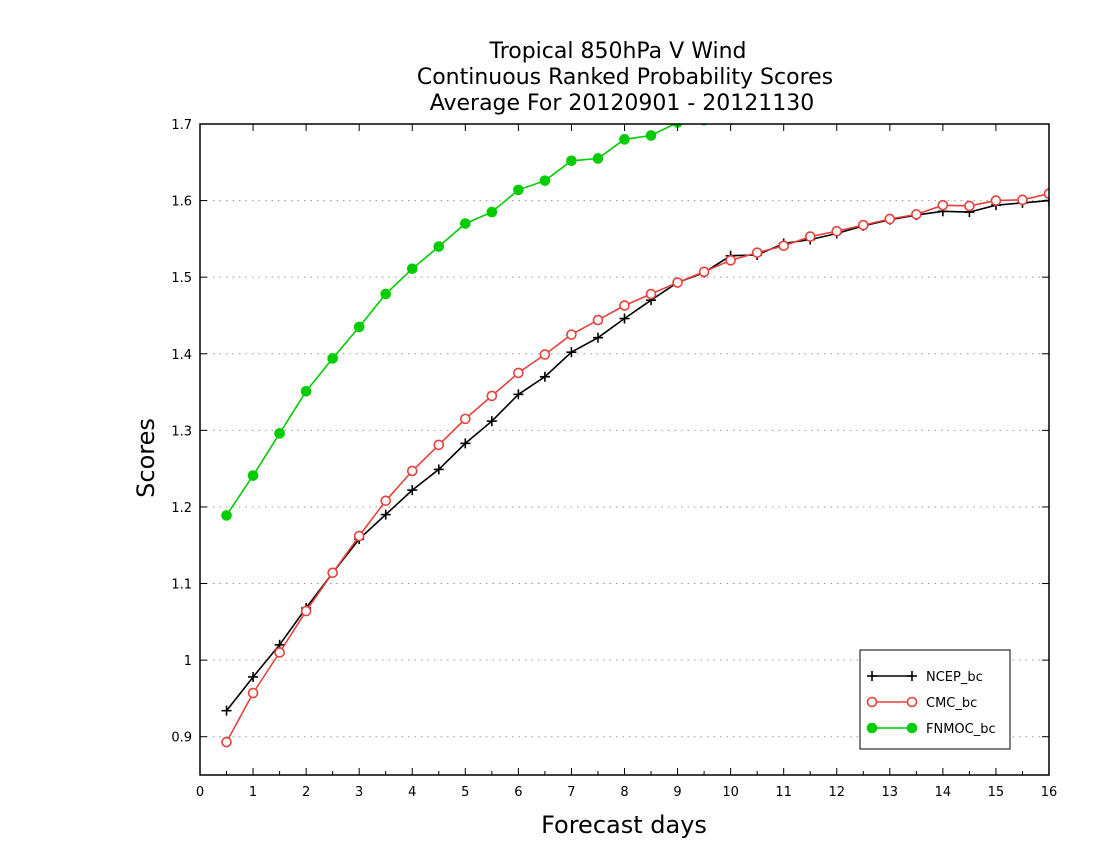 The height and width of the screenshot is (850, 1100). I want to click on y-tick-label: 1, so click(188, 661).